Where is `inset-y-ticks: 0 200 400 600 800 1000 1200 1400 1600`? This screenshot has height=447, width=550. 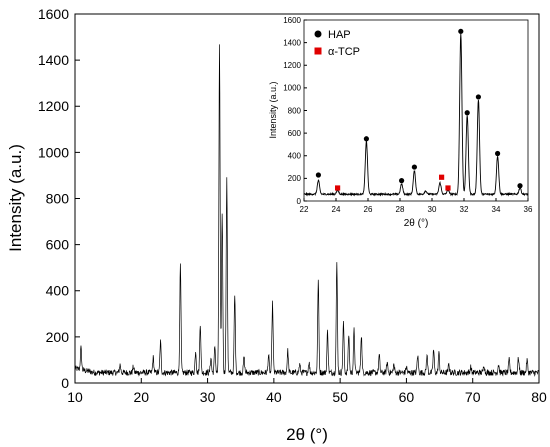 inset-y-ticks: 0 200 400 600 800 1000 1200 1400 1600 is located at coordinates (295, 111).